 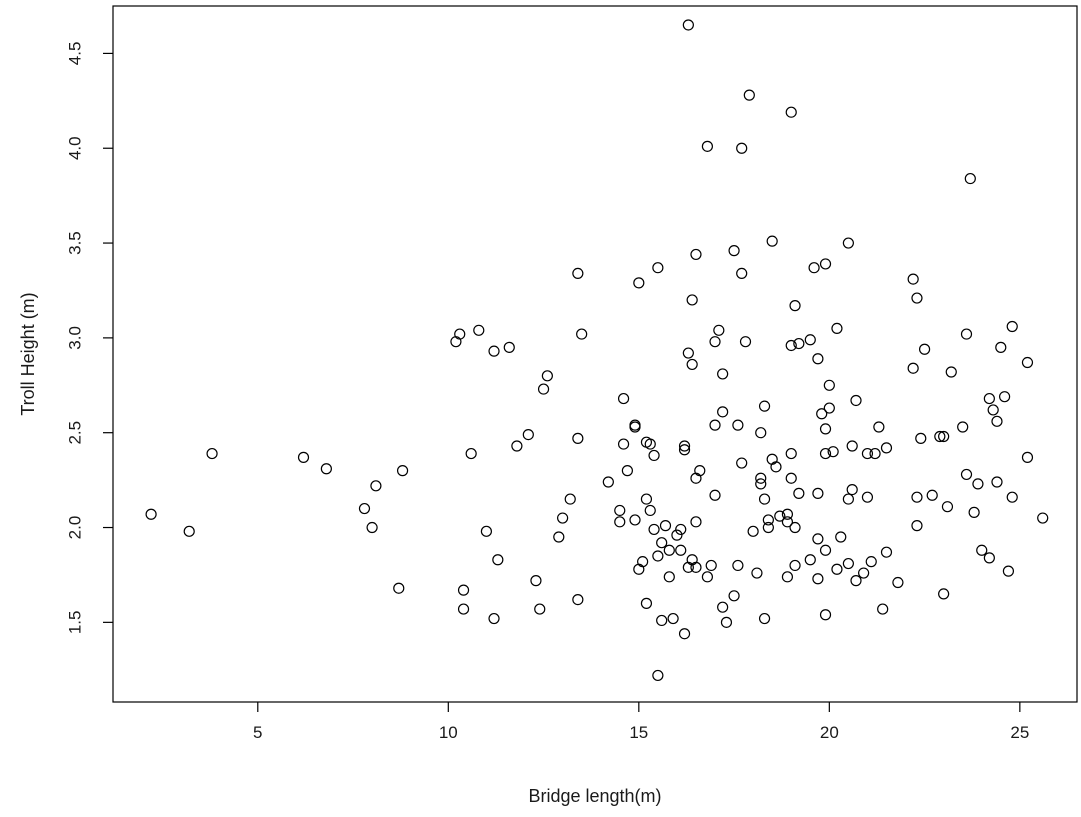 What do you see at coordinates (257, 732) in the screenshot?
I see `x-tick-label: 5` at bounding box center [257, 732].